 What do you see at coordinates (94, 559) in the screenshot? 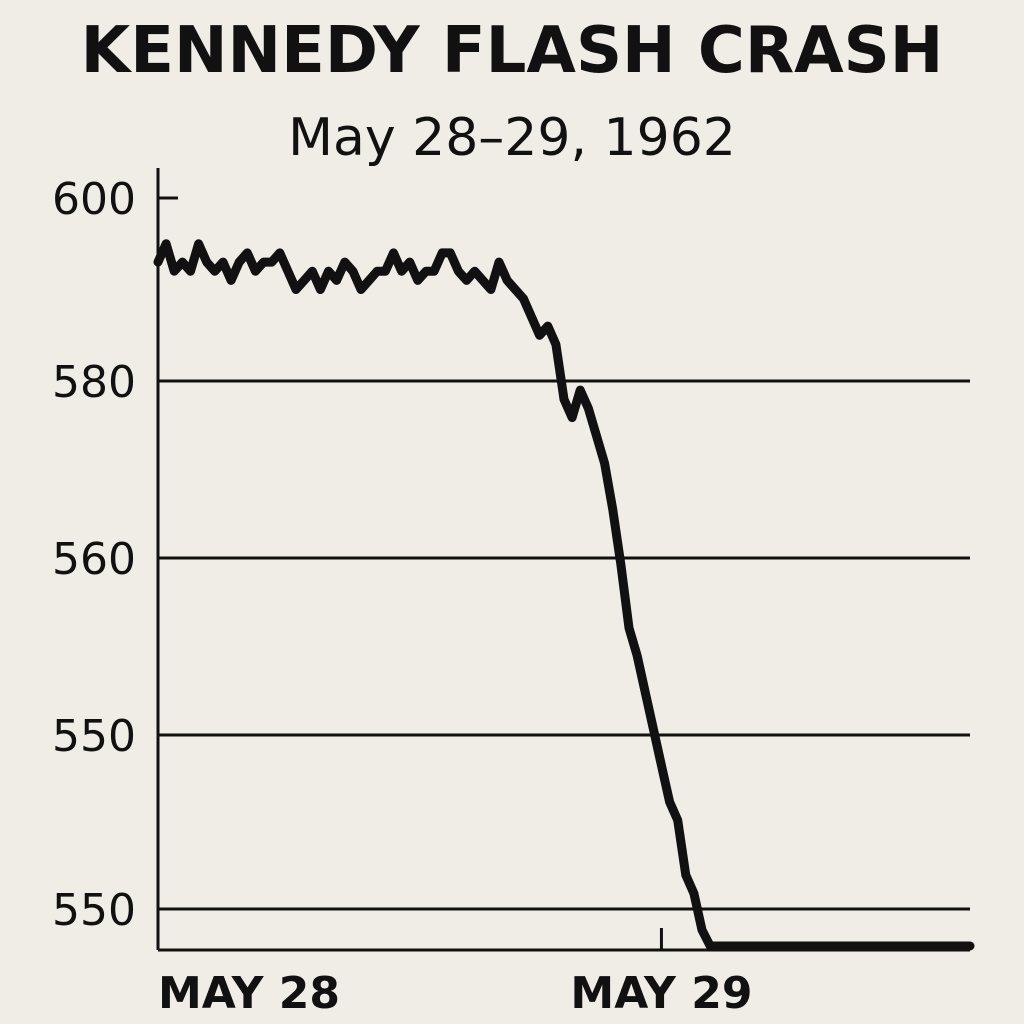
I see `y-tick-label: 560` at bounding box center [94, 559].